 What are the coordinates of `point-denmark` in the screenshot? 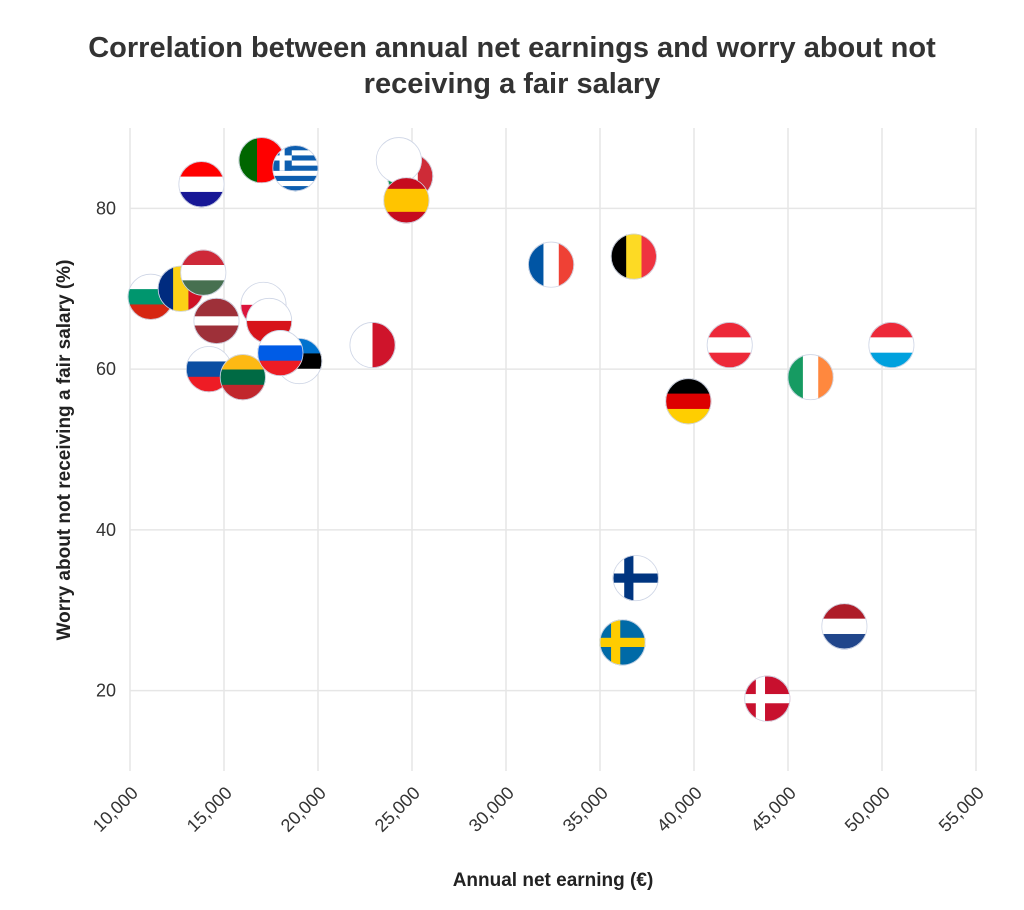 It's located at (767, 698).